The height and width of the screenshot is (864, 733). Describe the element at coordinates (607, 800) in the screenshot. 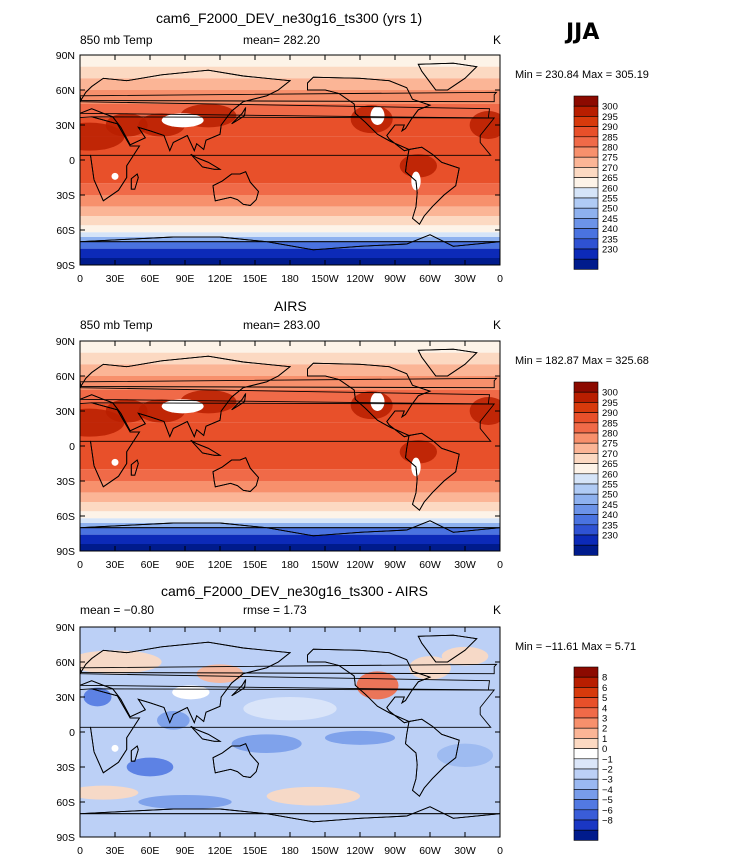

I see `colorbar-label: −5` at that location.